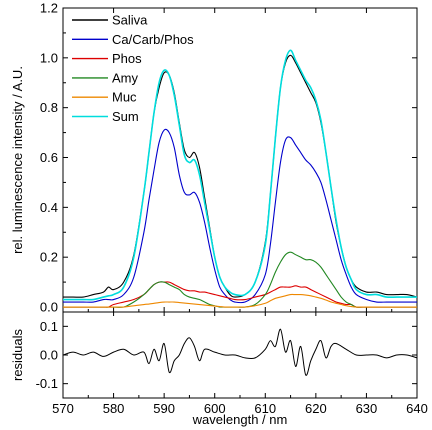  I want to click on y-tick-label: 0.4, so click(49, 207).